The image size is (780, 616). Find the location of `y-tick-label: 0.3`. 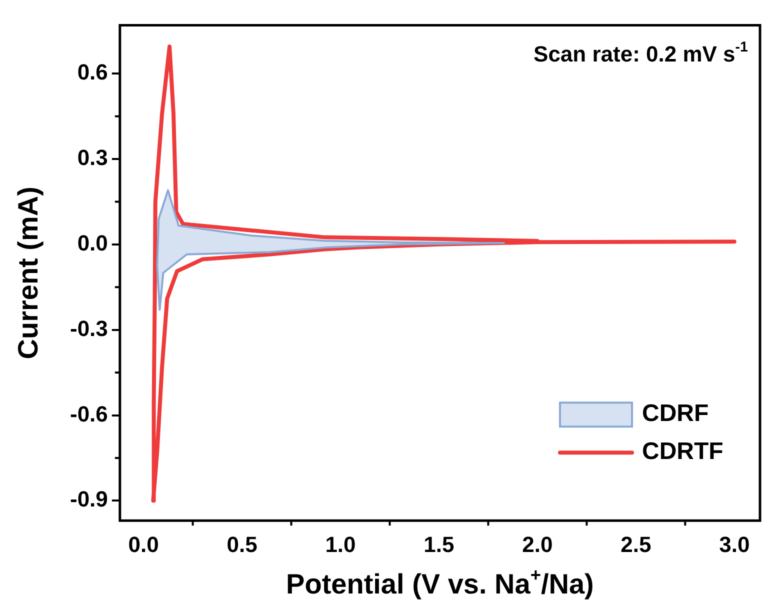

y-tick-label: 0.3 is located at coordinates (92, 157).